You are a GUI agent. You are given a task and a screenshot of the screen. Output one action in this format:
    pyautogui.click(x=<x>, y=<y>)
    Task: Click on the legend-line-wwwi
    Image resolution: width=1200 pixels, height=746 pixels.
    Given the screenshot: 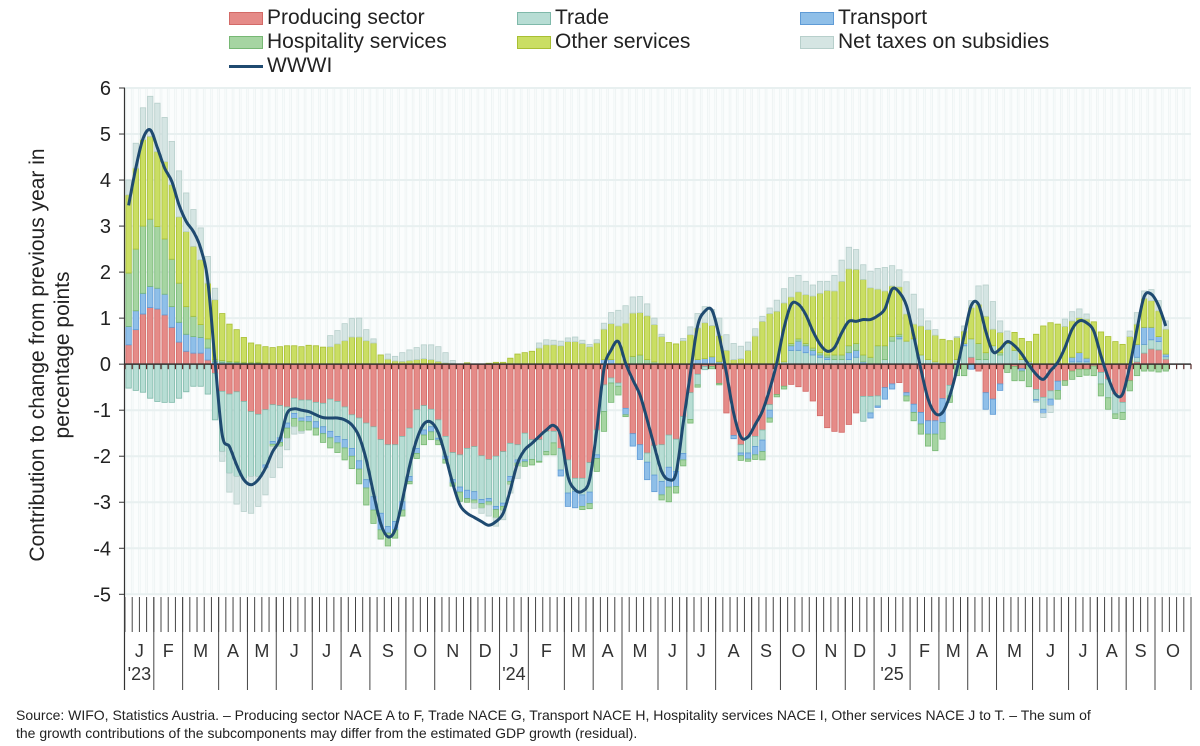 What is the action you would take?
    pyautogui.click(x=246, y=66)
    